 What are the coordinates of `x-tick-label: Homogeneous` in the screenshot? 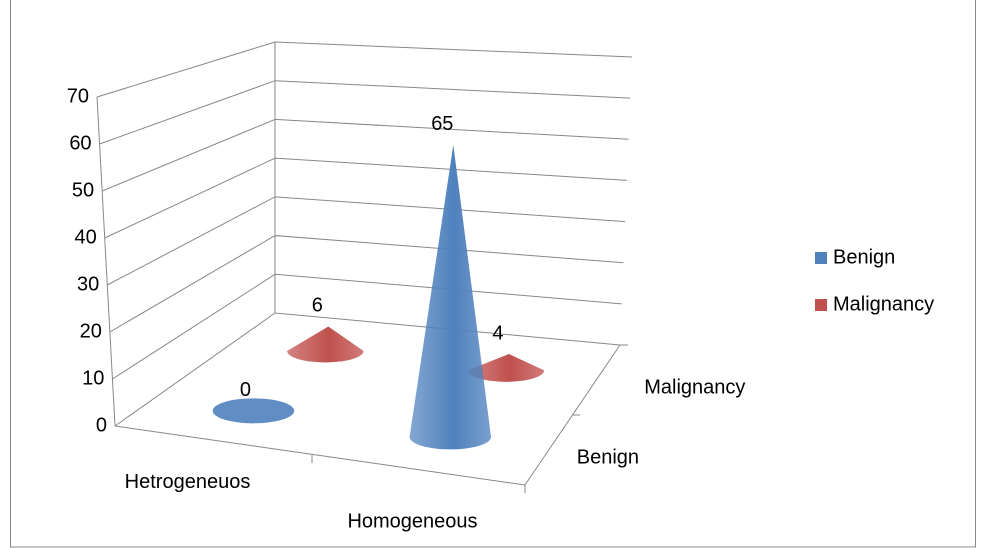 It's located at (412, 522).